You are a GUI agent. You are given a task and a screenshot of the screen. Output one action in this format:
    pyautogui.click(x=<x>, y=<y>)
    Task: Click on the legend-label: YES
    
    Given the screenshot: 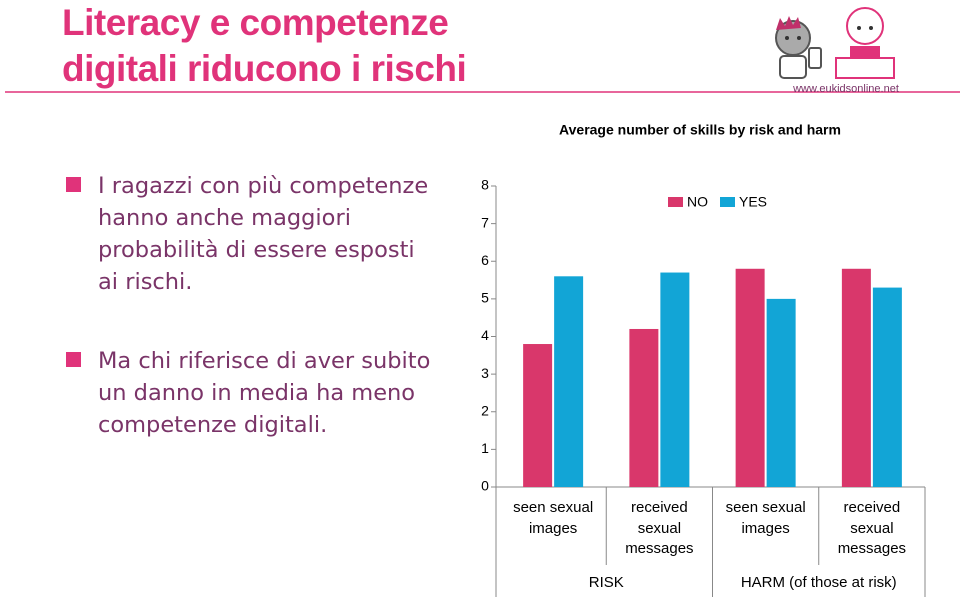 What is the action you would take?
    pyautogui.click(x=753, y=202)
    